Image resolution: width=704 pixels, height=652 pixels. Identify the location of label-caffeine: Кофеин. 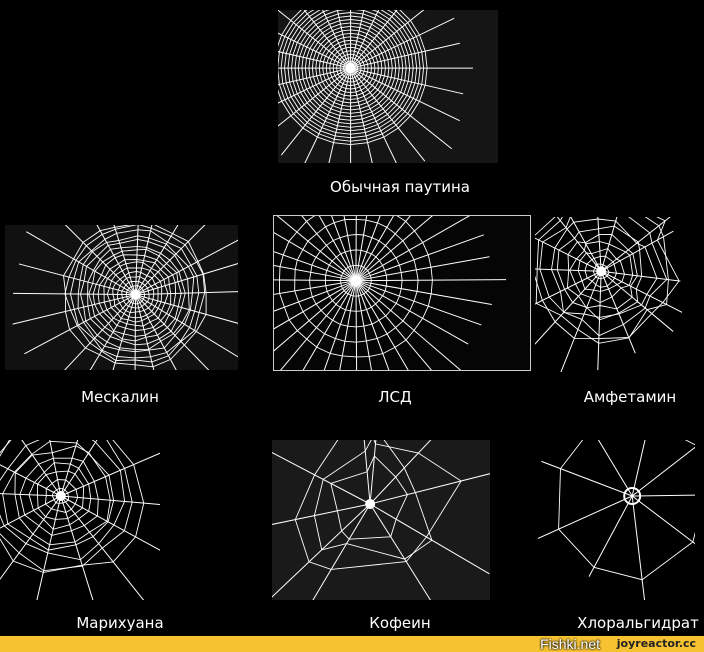
(400, 623).